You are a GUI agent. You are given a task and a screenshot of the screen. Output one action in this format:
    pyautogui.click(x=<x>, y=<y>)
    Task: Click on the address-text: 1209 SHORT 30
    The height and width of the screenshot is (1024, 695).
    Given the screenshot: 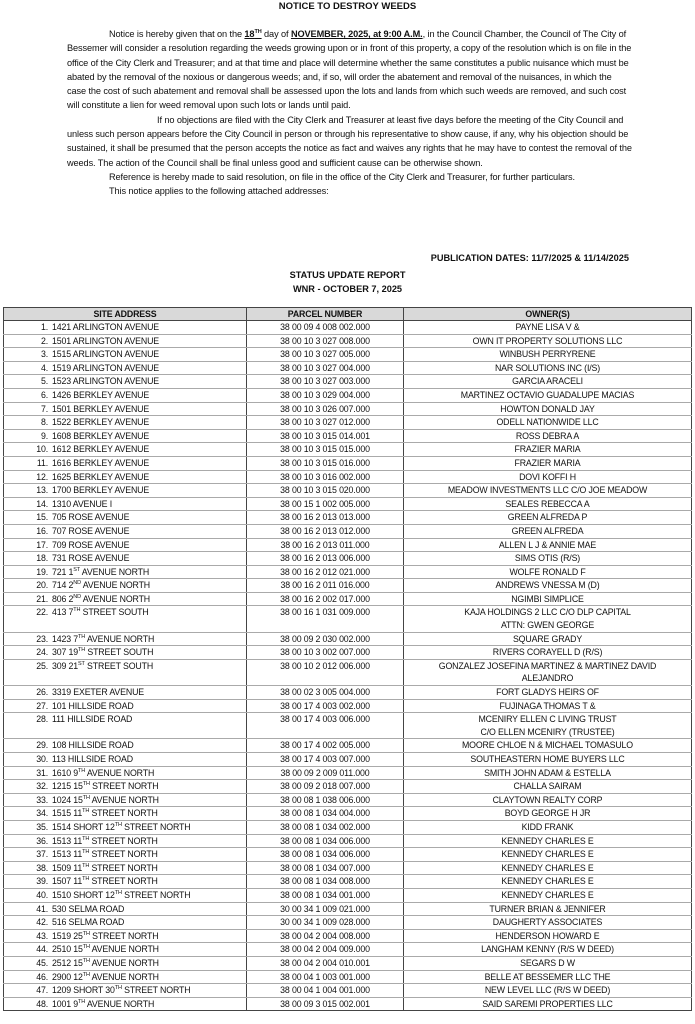 What is the action you would take?
    pyautogui.click(x=83, y=990)
    